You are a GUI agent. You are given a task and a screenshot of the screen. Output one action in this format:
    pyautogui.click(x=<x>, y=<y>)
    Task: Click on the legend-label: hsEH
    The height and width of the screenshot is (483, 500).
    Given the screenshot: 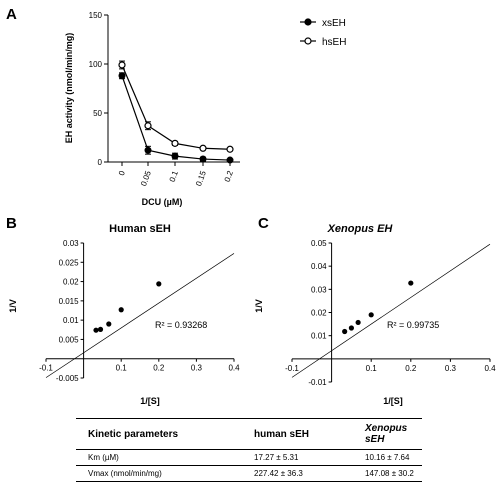 What is the action you would take?
    pyautogui.click(x=334, y=42)
    